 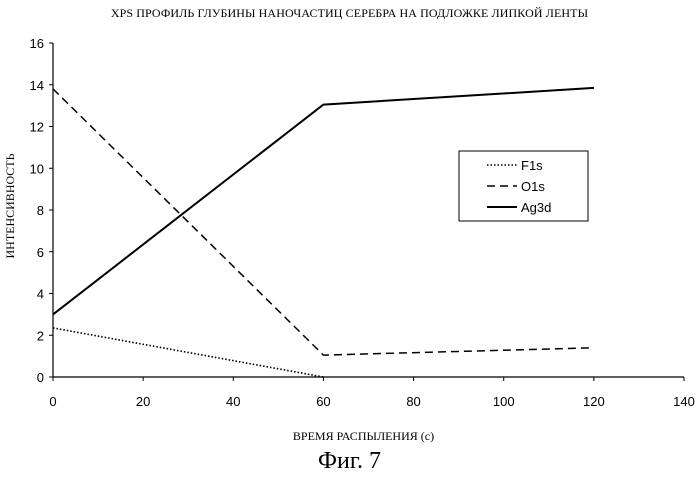 I want to click on x-tick-label: 80, so click(x=413, y=401).